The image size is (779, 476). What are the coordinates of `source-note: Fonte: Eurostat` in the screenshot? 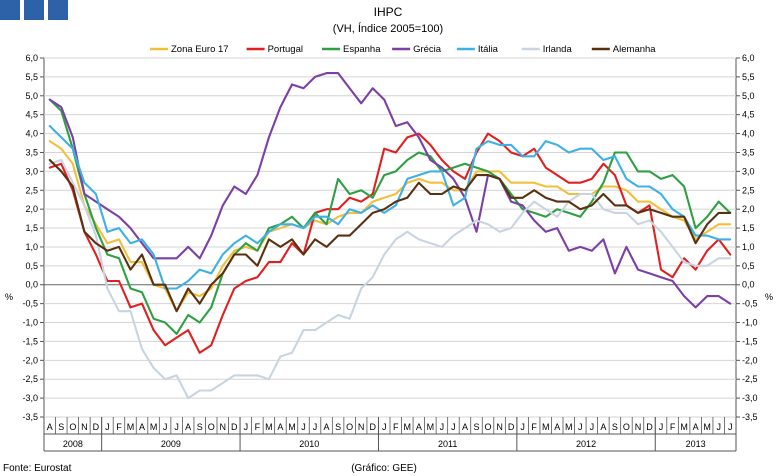 It's located at (37, 468).